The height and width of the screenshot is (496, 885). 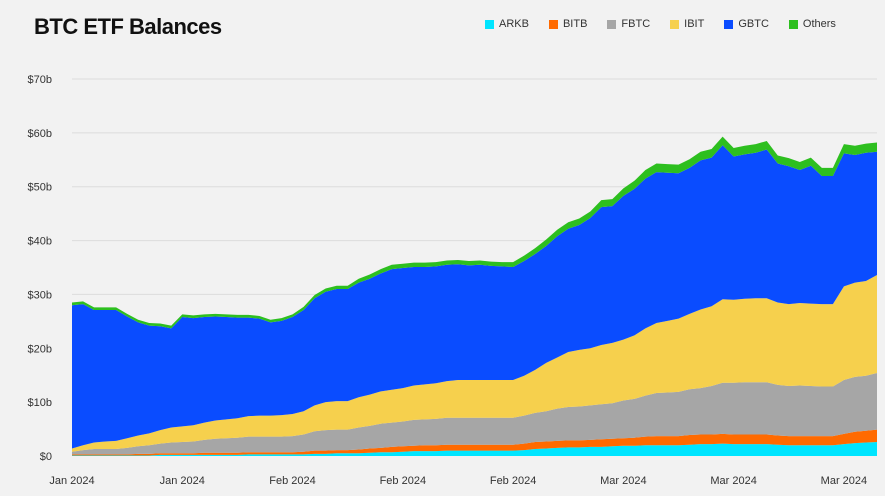 I want to click on y-tick-label: $50b, so click(x=40, y=188).